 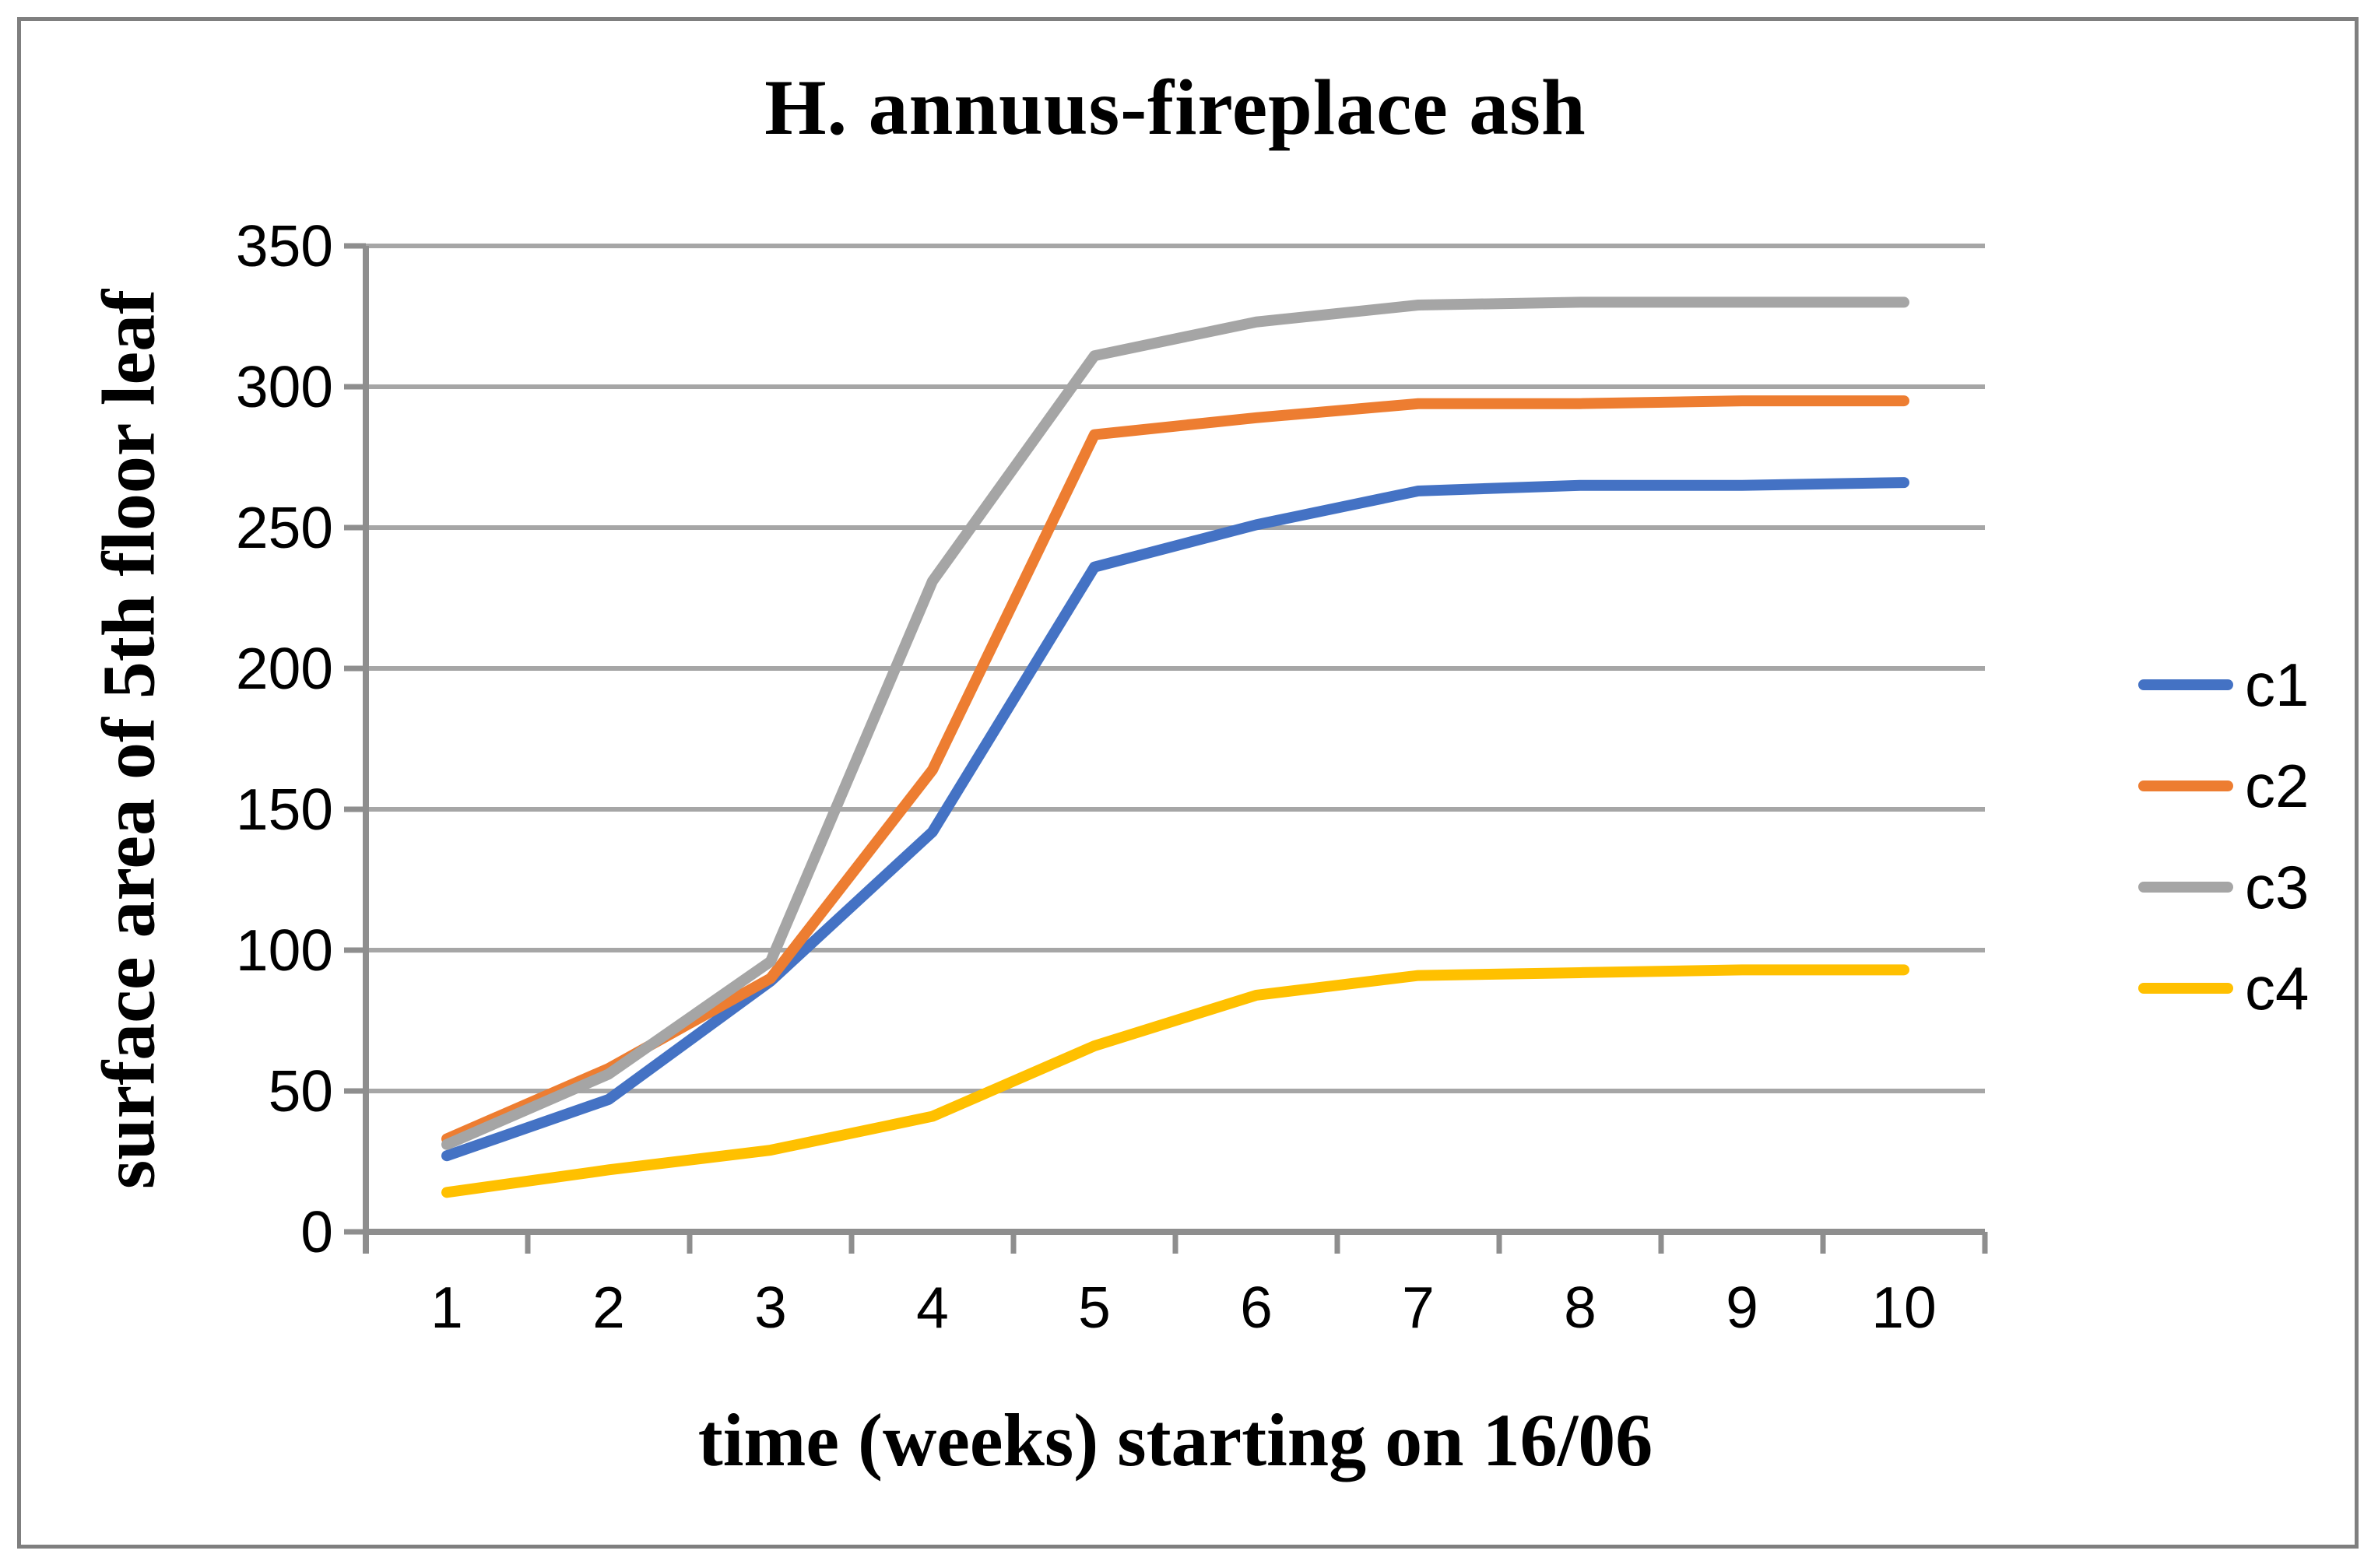 I want to click on x-tick-label-8: 8, so click(x=1580, y=1307).